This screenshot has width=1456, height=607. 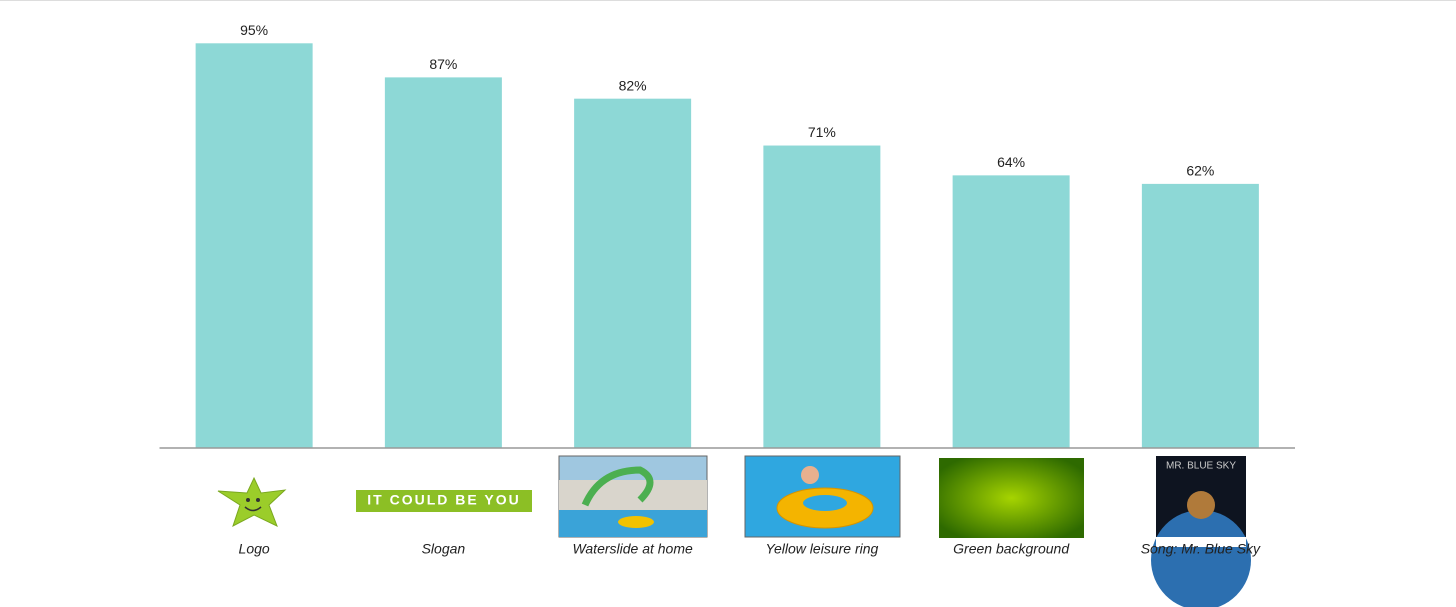 I want to click on green-image, so click(x=1011, y=498).